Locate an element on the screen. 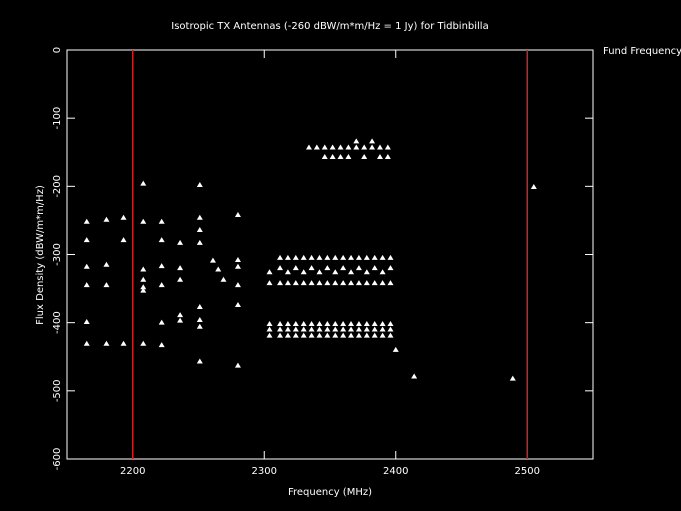 This screenshot has height=511, width=681. y-tick-label: -300 is located at coordinates (57, 254).